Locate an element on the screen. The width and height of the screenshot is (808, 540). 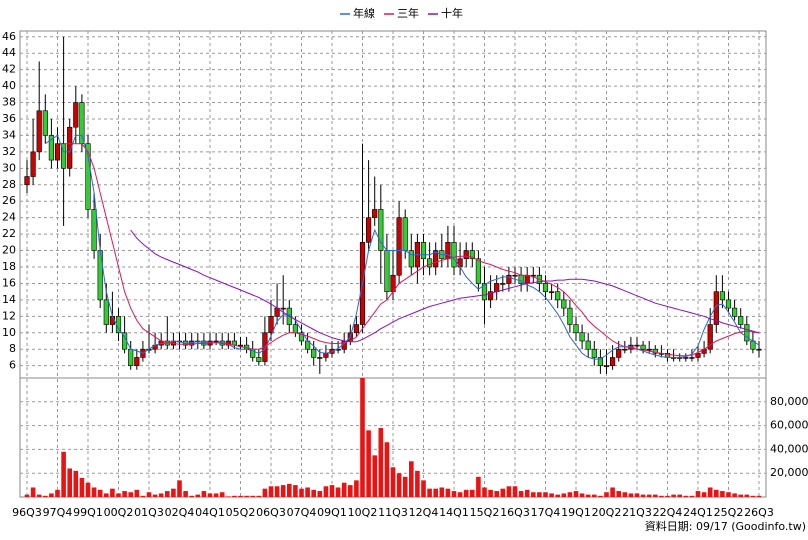
x-tick-label: 01Q3 is located at coordinates (149, 512).